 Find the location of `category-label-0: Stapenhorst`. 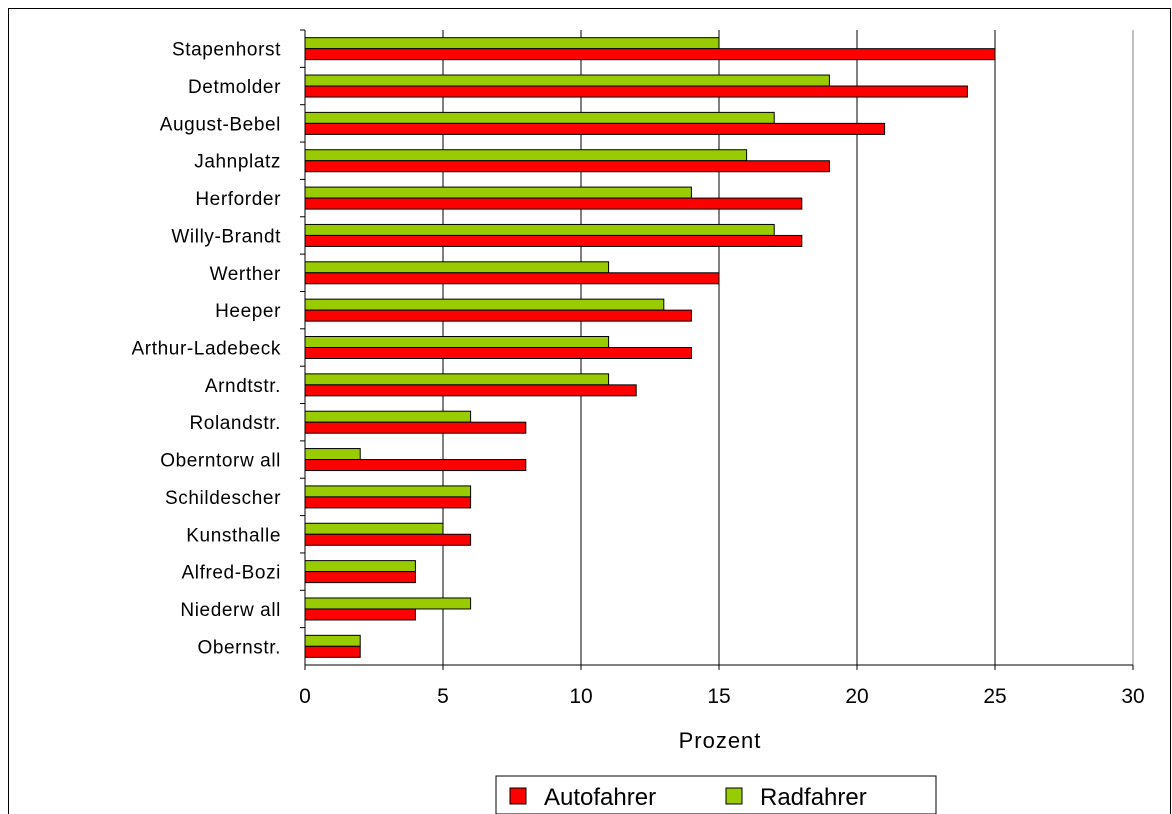

category-label-0: Stapenhorst is located at coordinates (226, 50).